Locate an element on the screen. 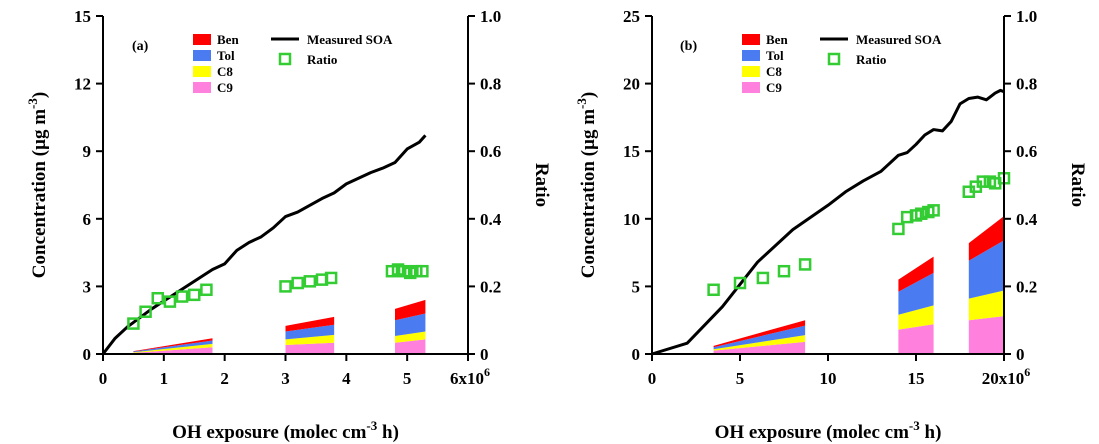  legend-label-c9: C9 is located at coordinates (225, 87).